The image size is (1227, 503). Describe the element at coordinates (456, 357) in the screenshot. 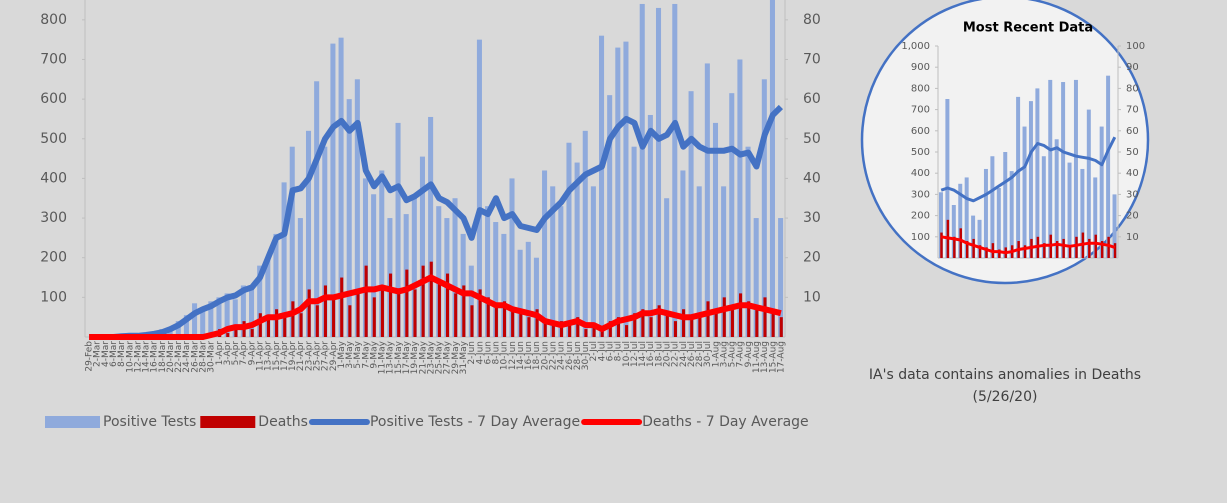

I see `x-tick-label: 29-May` at that location.